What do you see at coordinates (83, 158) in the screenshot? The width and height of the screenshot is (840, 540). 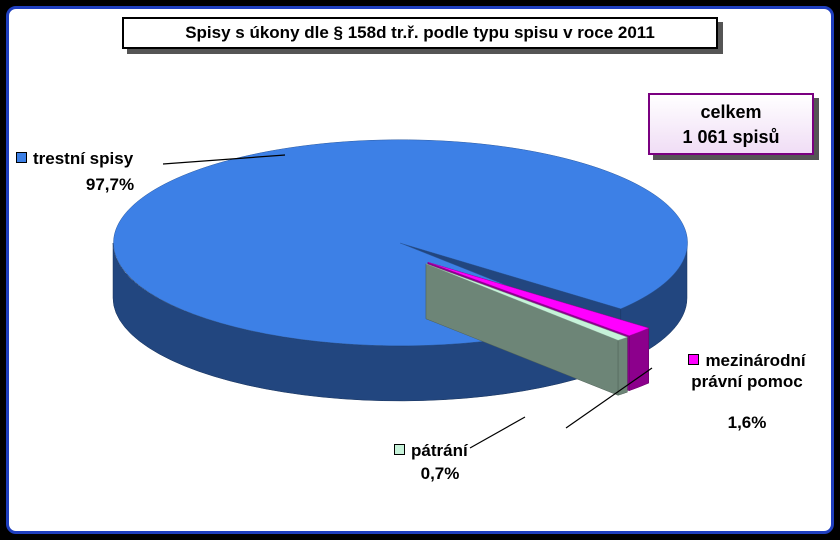 I see `category-label: trestní spisy` at bounding box center [83, 158].